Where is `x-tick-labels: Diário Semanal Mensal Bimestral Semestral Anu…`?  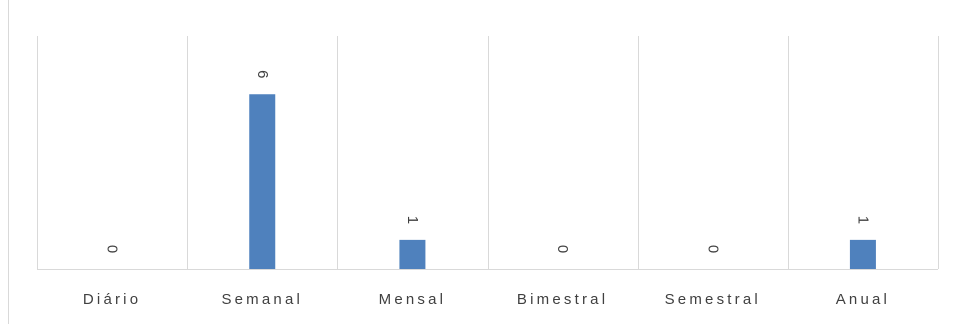 x-tick-labels: Diário Semanal Mensal Bimestral Semestral Anu… is located at coordinates (486, 299).